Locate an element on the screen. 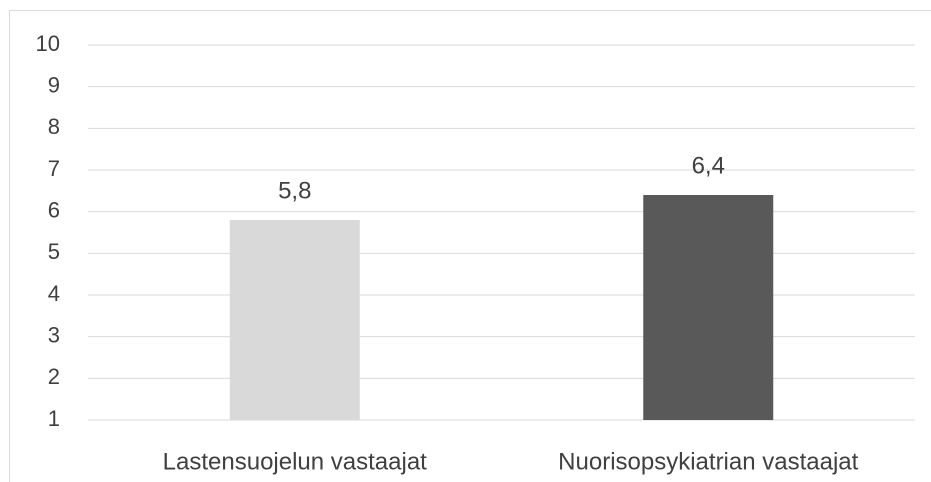 This screenshot has height=482, width=931. y-tick-label: 10 is located at coordinates (48, 43).